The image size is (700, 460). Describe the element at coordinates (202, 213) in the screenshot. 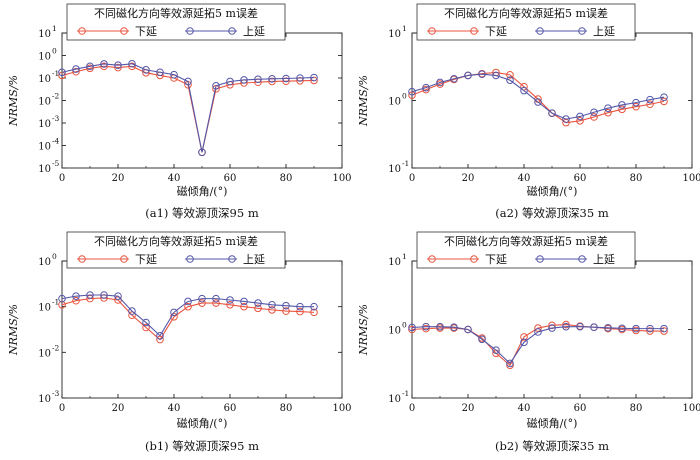

I see `panel-caption: (a1) 等效源顶深95 m` at that location.